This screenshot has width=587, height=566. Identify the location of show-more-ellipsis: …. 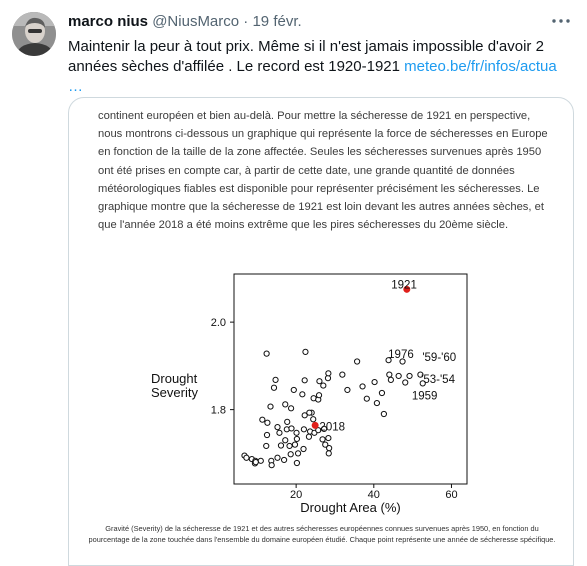
(75, 86).